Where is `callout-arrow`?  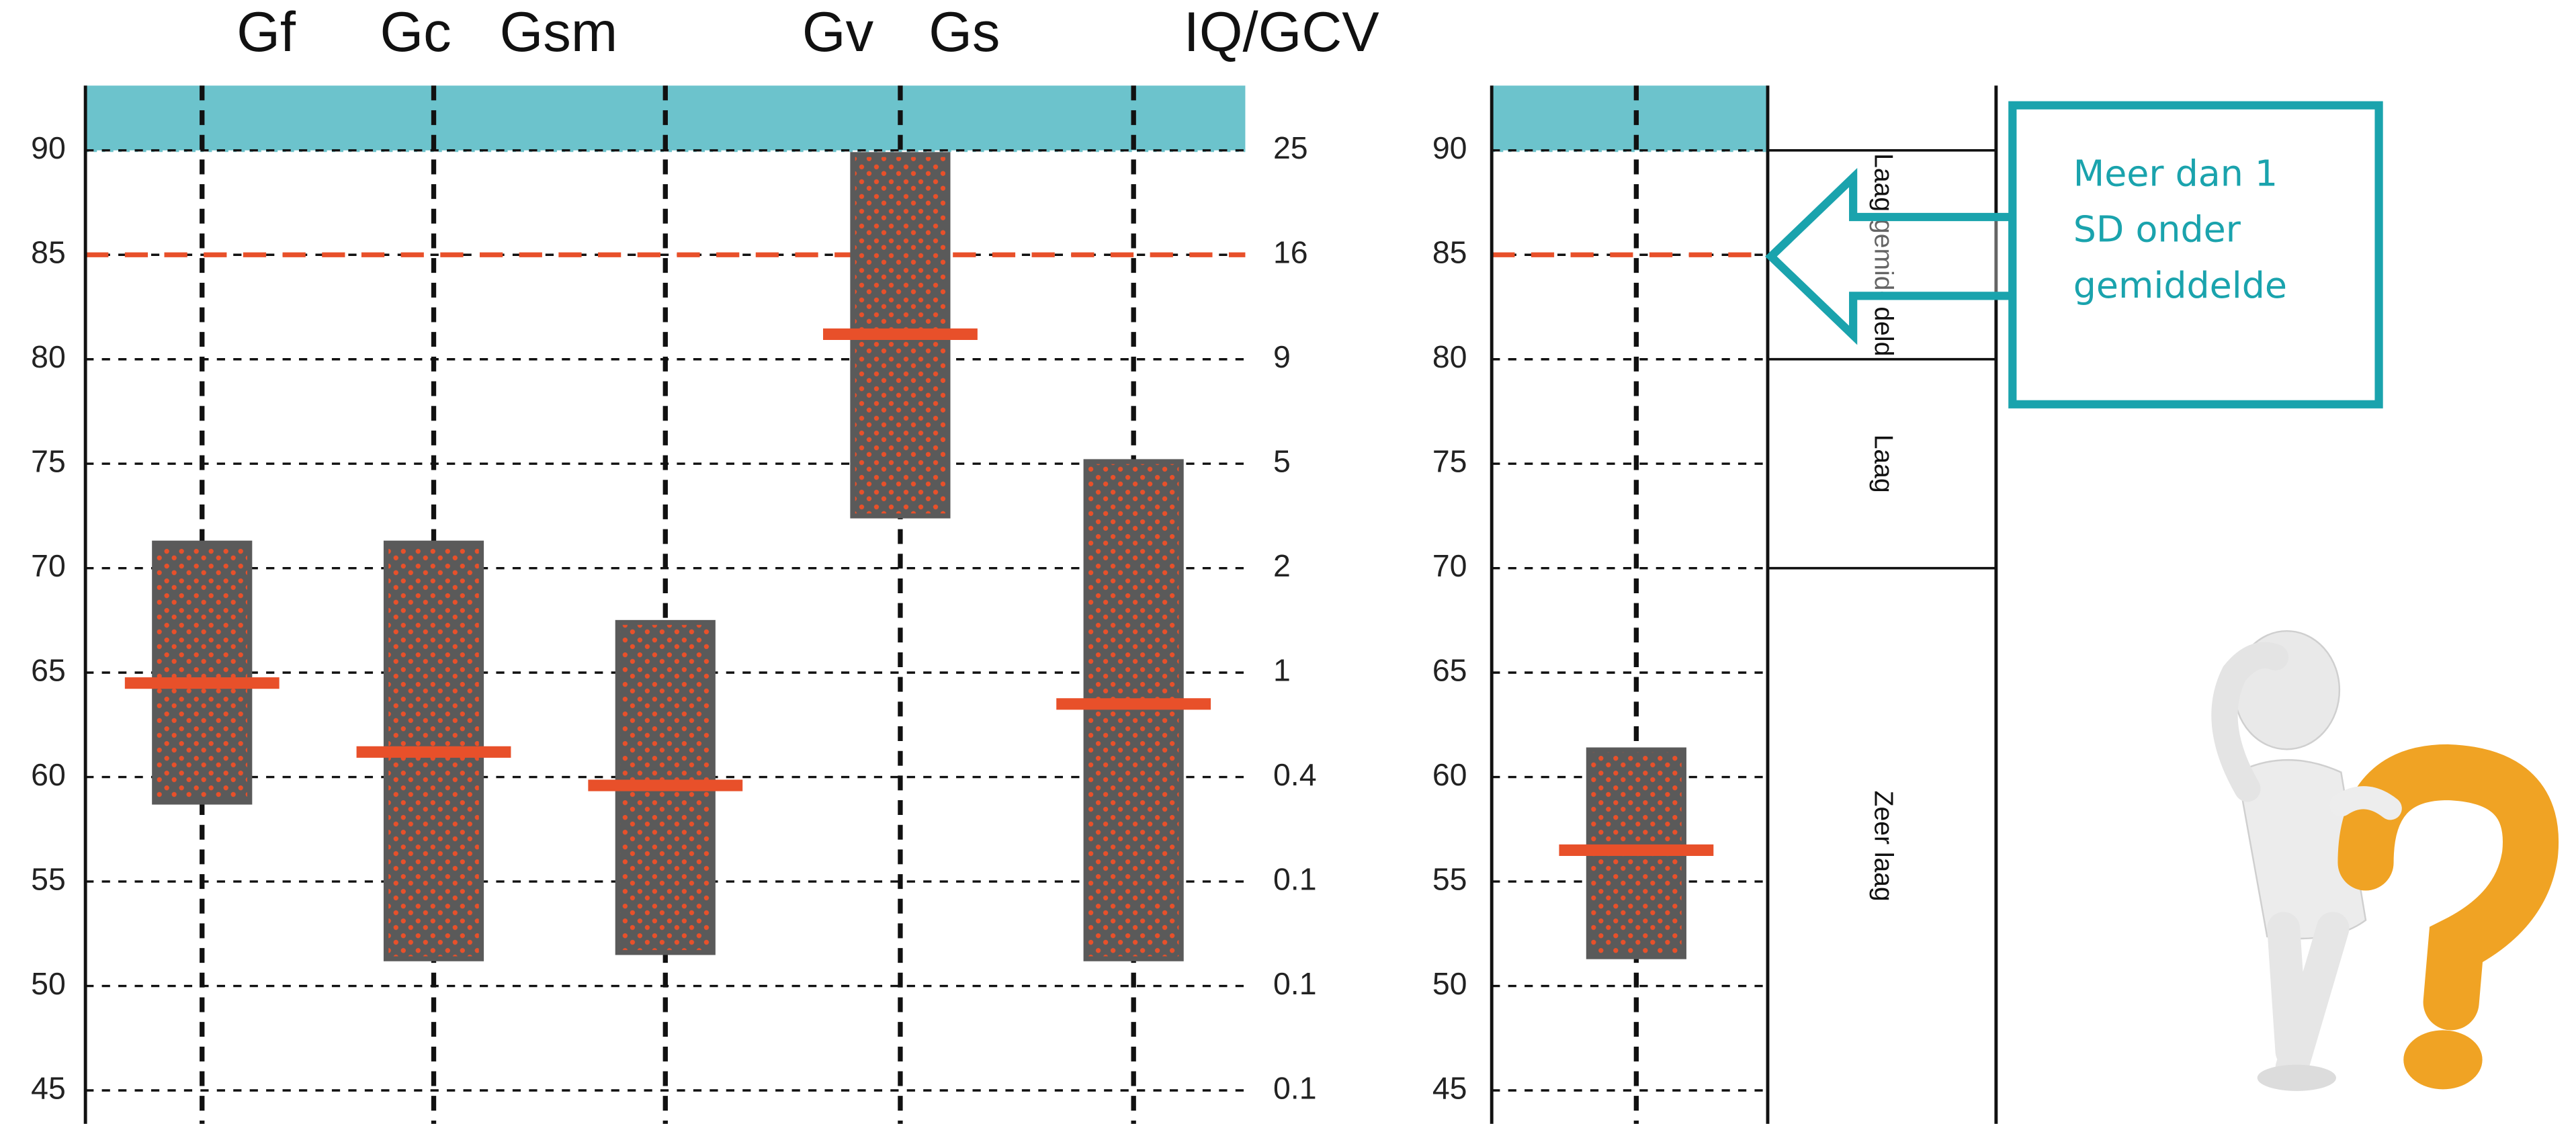
callout-arrow is located at coordinates (1891, 256).